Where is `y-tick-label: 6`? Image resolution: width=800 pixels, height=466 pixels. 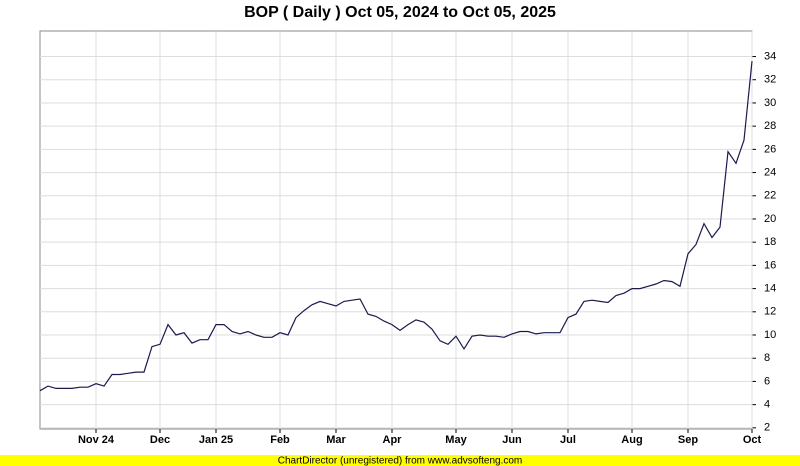 y-tick-label: 6 is located at coordinates (767, 381).